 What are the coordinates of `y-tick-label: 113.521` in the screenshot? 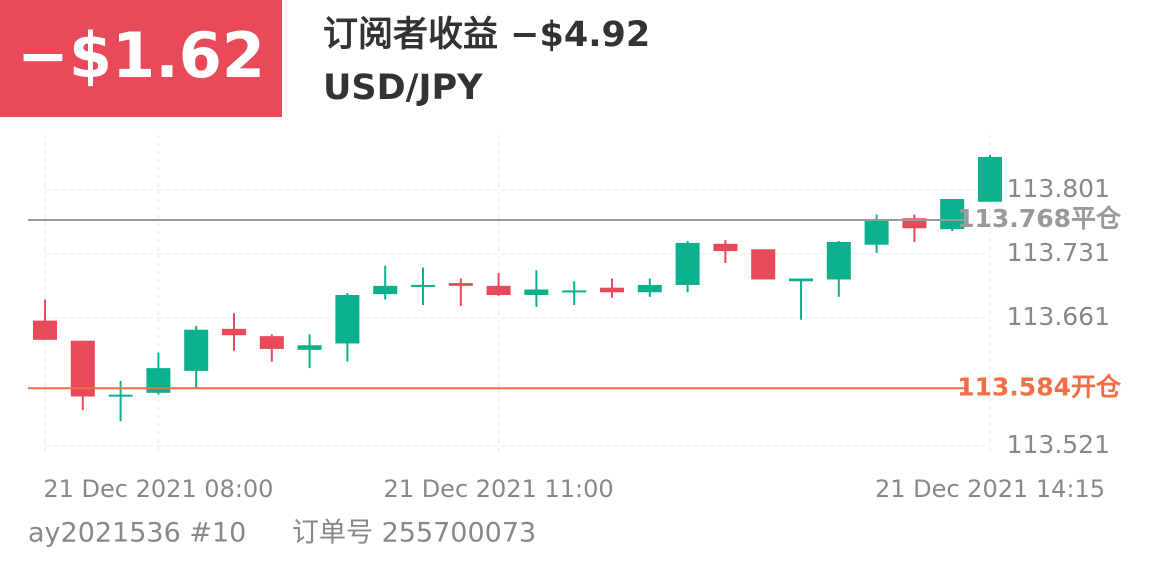 It's located at (1058, 444).